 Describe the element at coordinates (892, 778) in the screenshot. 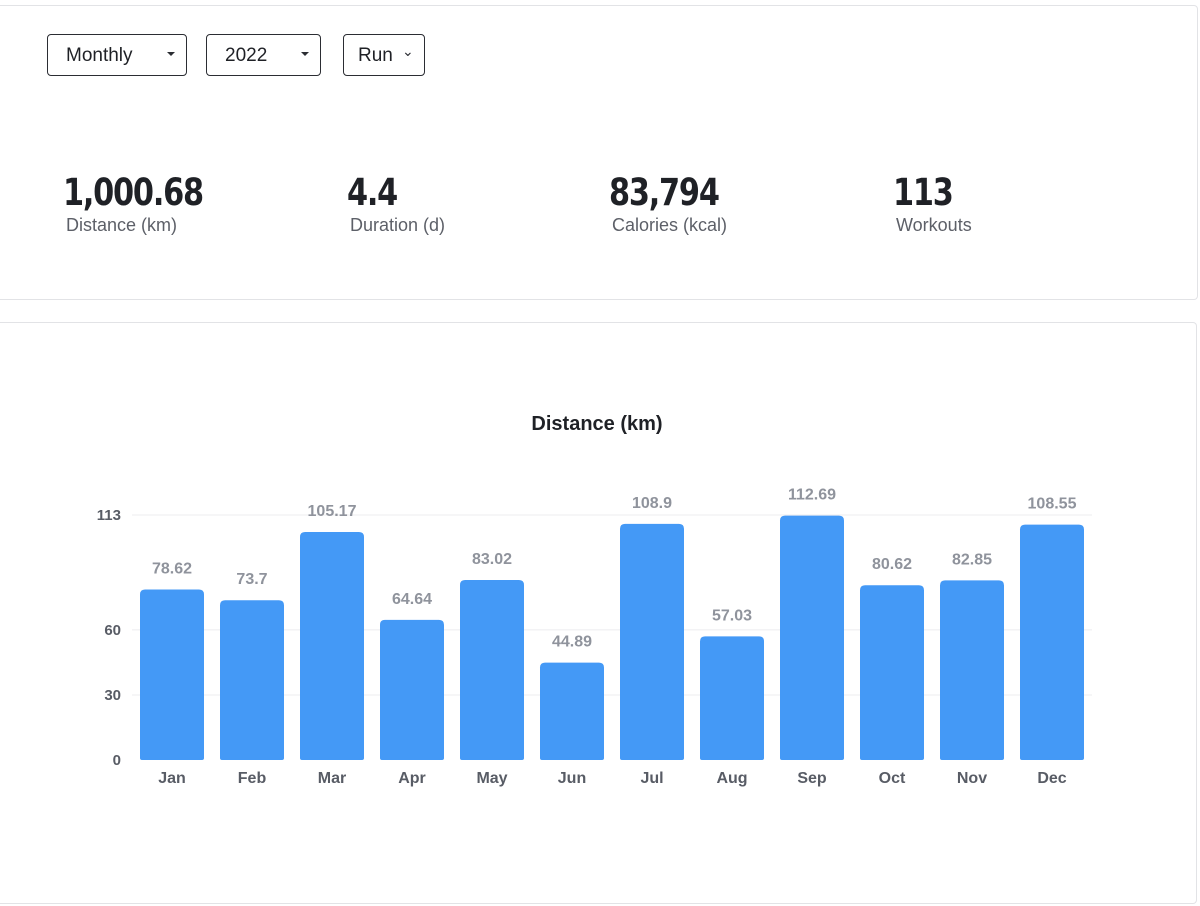

I see `x-tick-label: Oct` at that location.